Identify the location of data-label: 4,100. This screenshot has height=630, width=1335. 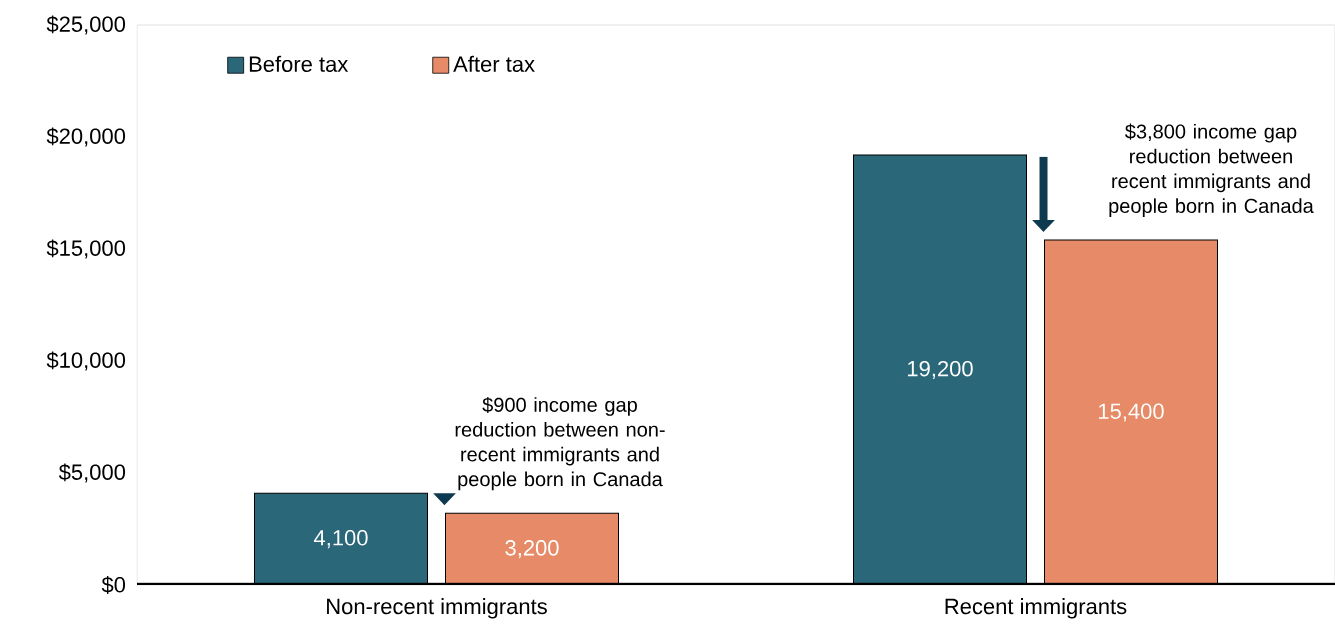
(340, 539).